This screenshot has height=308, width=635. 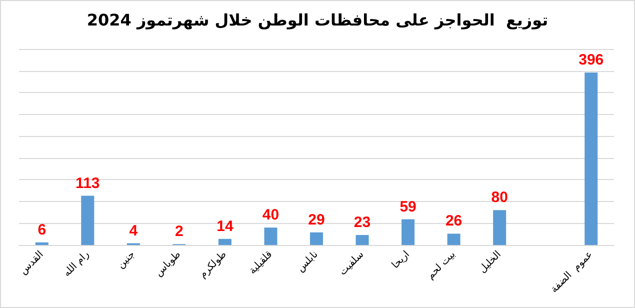 What do you see at coordinates (77, 264) in the screenshot?
I see `x-tick-label: رام الله` at bounding box center [77, 264].